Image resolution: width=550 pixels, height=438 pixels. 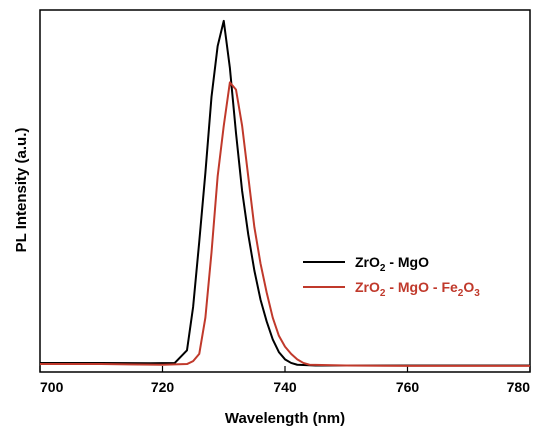 I want to click on y-axis-title: PL Intensity (a.u.), so click(x=21, y=190).